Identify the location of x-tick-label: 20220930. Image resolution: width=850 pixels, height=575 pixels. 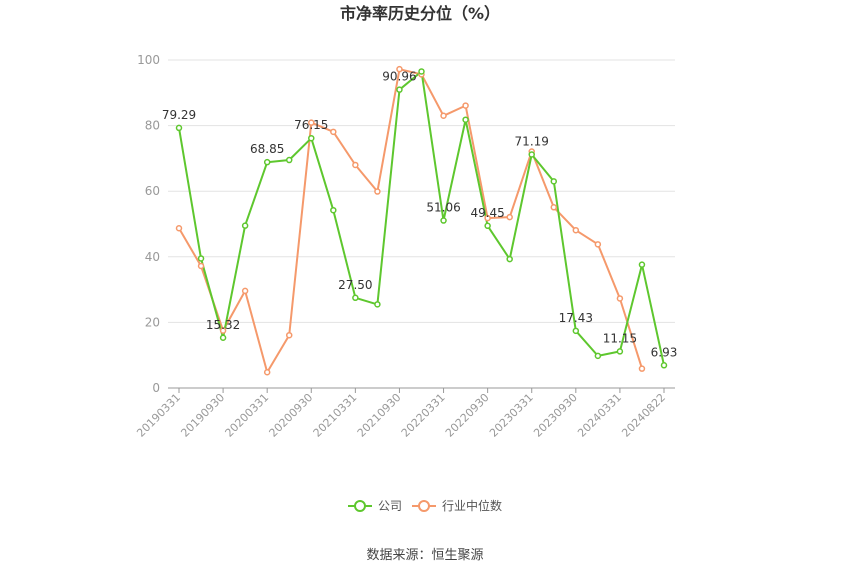
(467, 415).